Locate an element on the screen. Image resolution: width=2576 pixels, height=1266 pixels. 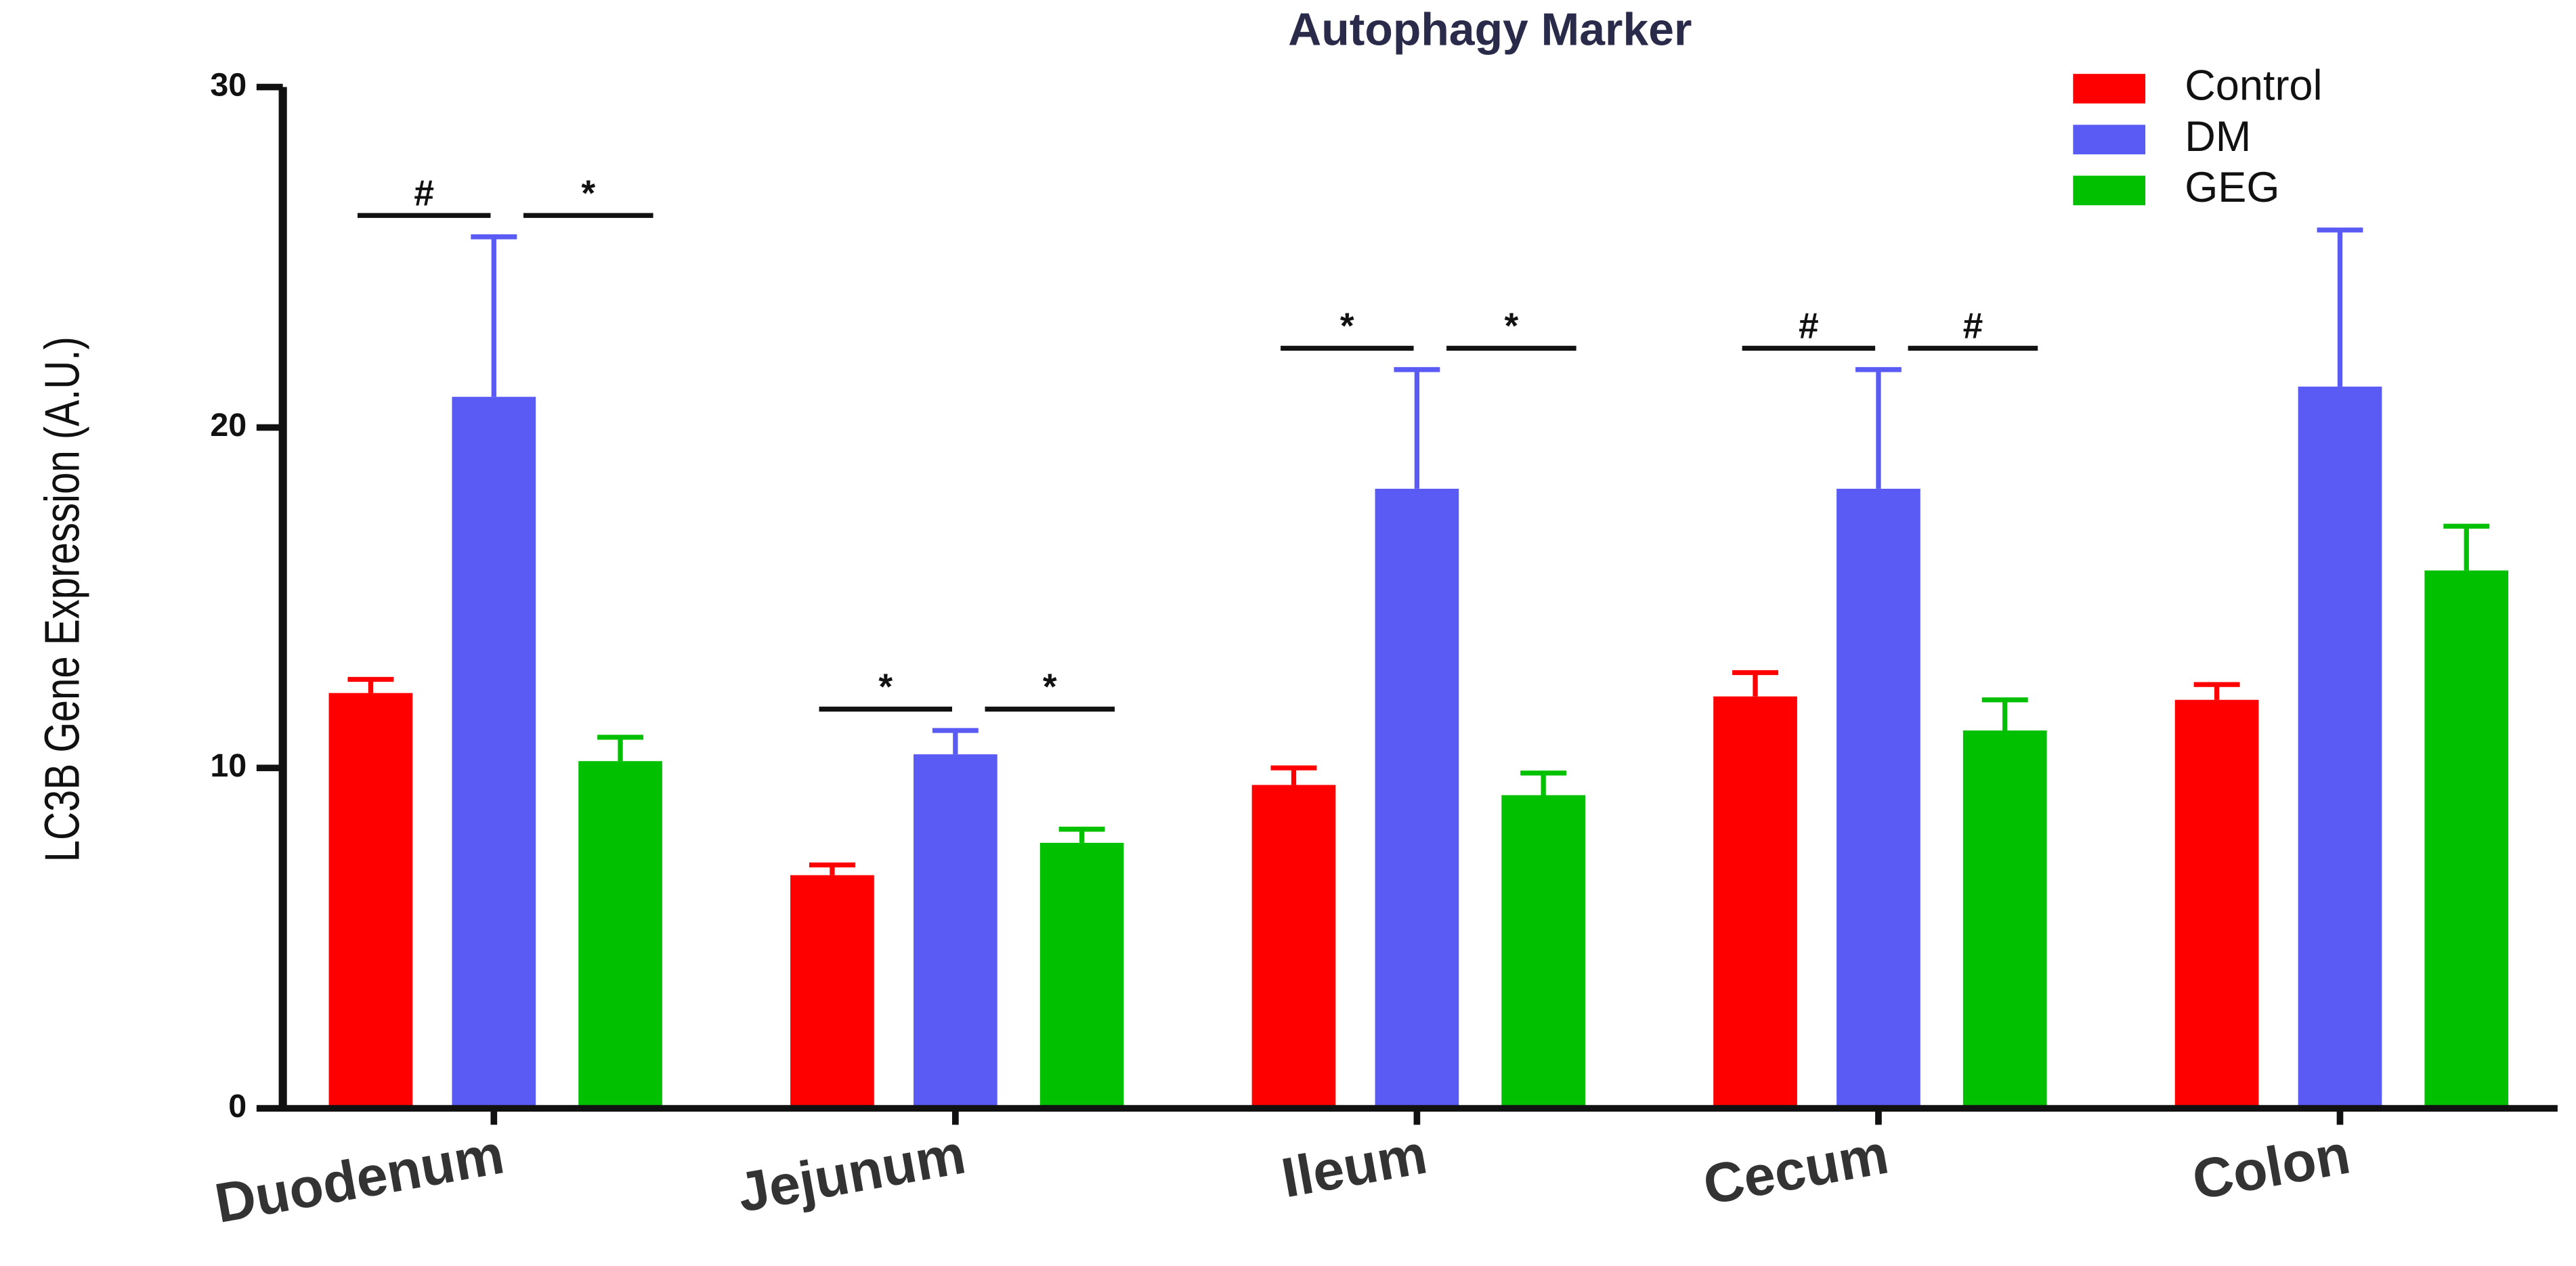
x-tick-label: Jejunum is located at coordinates (851, 1172).